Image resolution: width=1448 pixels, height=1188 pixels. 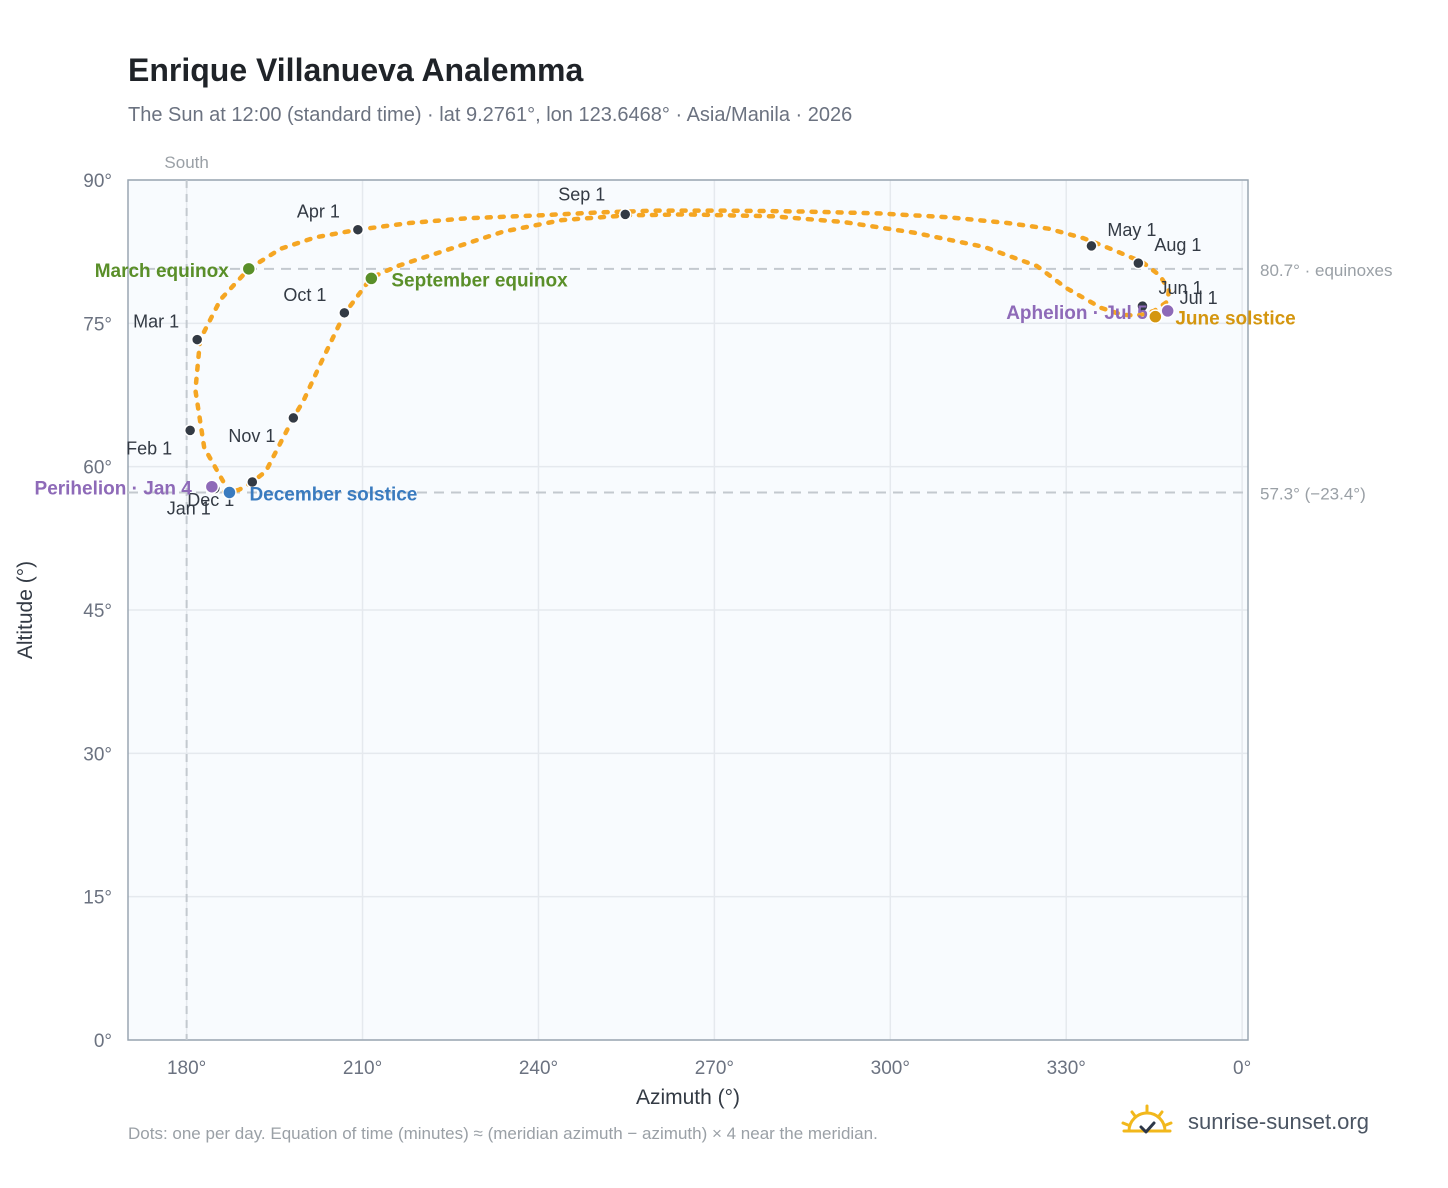 What do you see at coordinates (1177, 245) in the screenshot?
I see `month-label: Aug 1` at bounding box center [1177, 245].